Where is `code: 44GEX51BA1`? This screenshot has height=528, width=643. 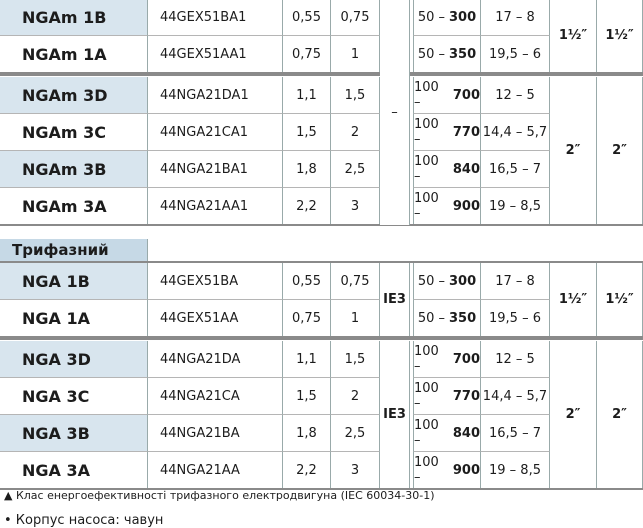 code: 44GEX51BA1 is located at coordinates (215, 18).